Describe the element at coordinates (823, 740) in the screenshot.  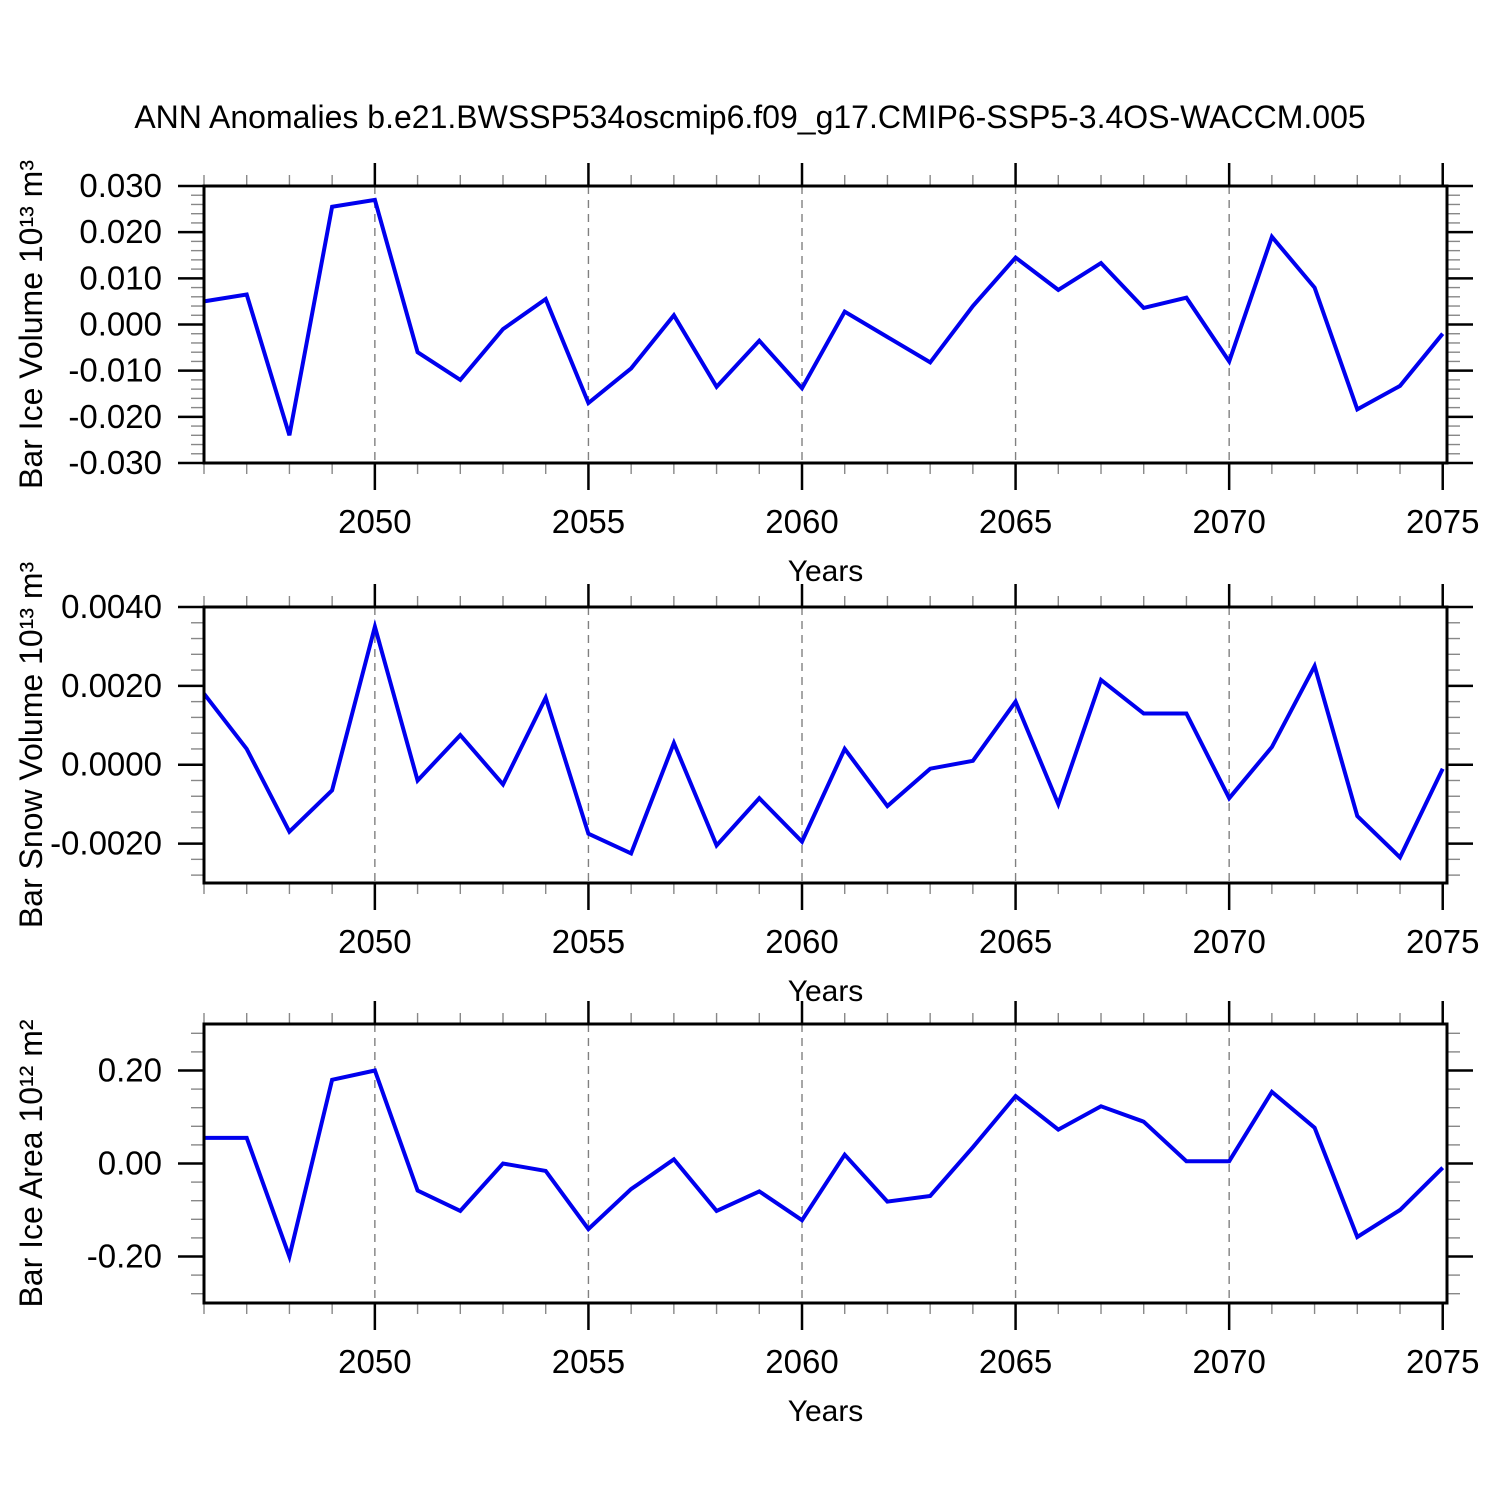
I see `series-line-bar-snow-volume` at that location.